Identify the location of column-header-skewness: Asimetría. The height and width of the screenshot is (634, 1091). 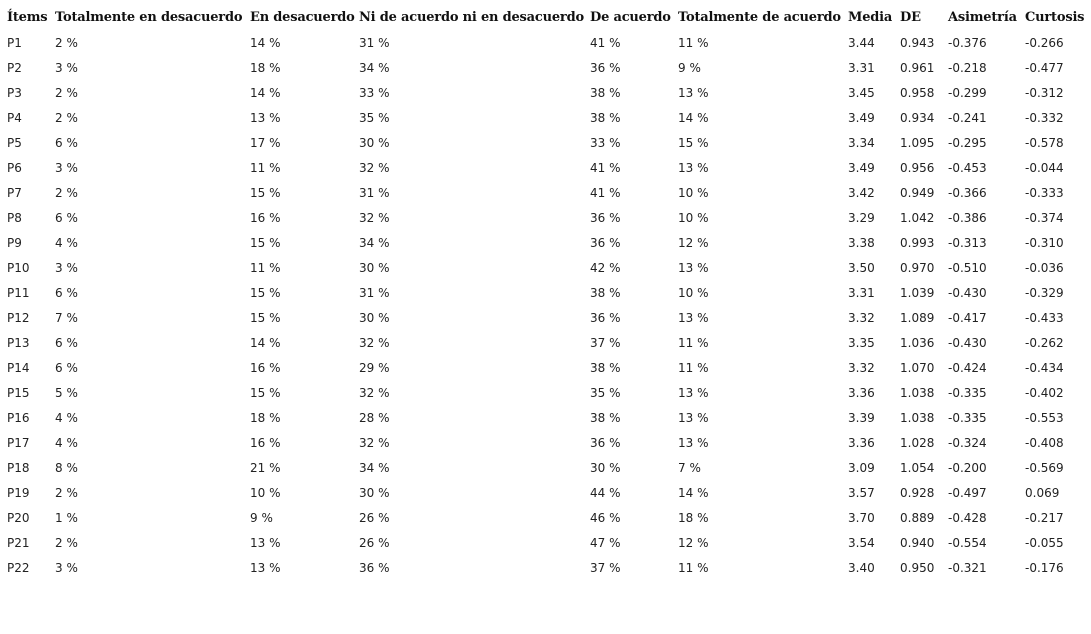
(982, 17).